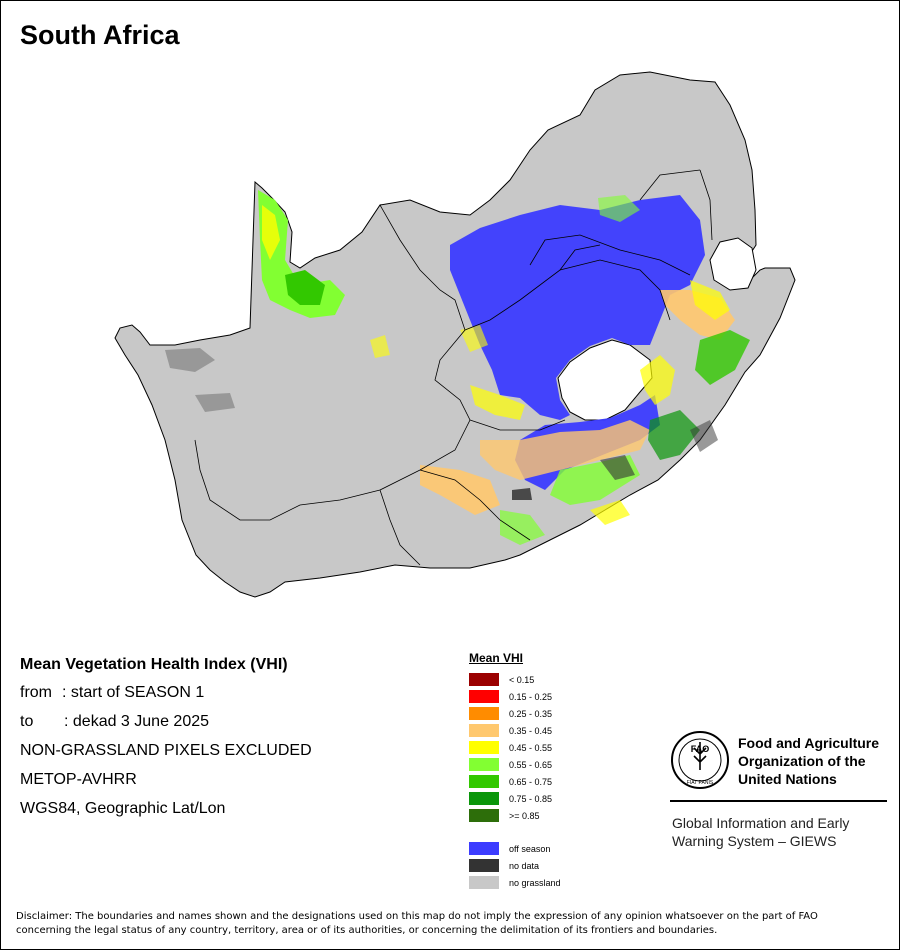  I want to click on legend-label: no data, so click(524, 865).